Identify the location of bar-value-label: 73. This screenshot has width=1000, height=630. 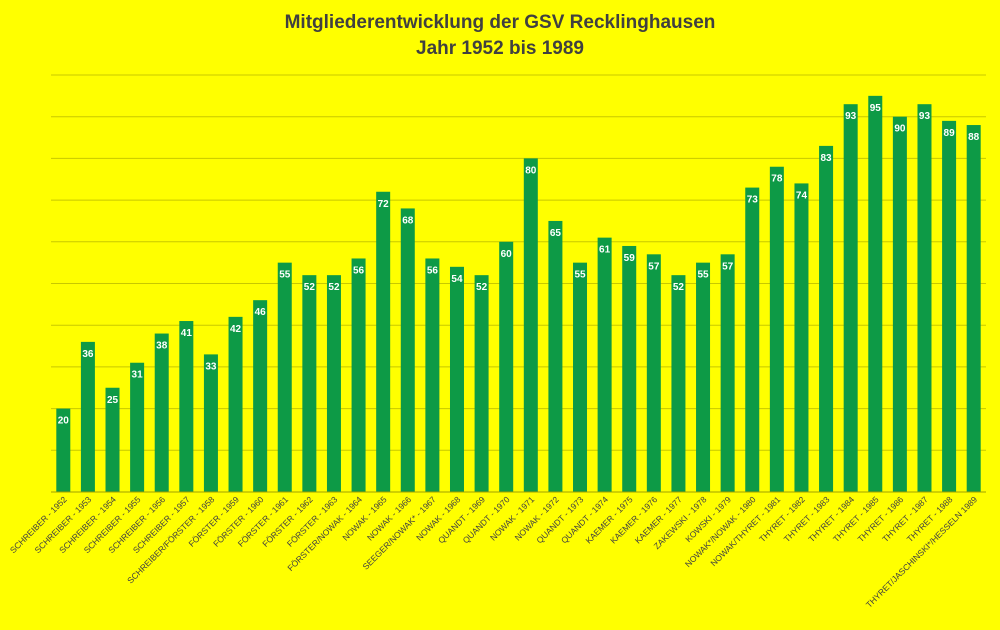
(753, 200).